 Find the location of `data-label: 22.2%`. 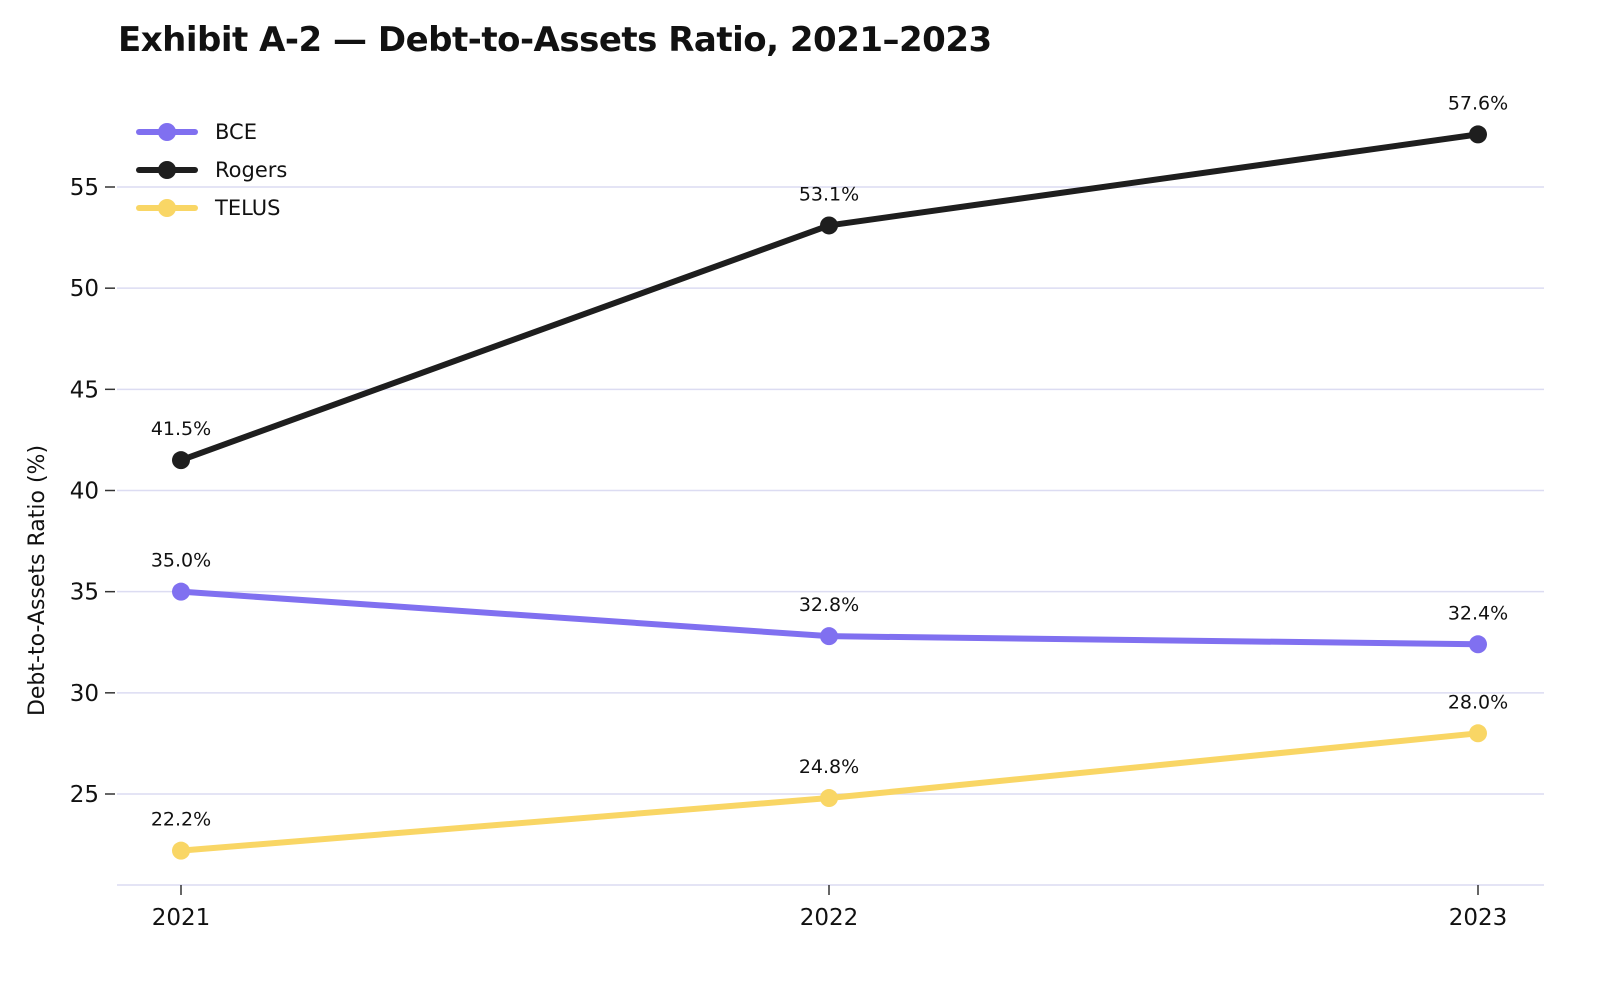

data-label: 22.2% is located at coordinates (181, 820).